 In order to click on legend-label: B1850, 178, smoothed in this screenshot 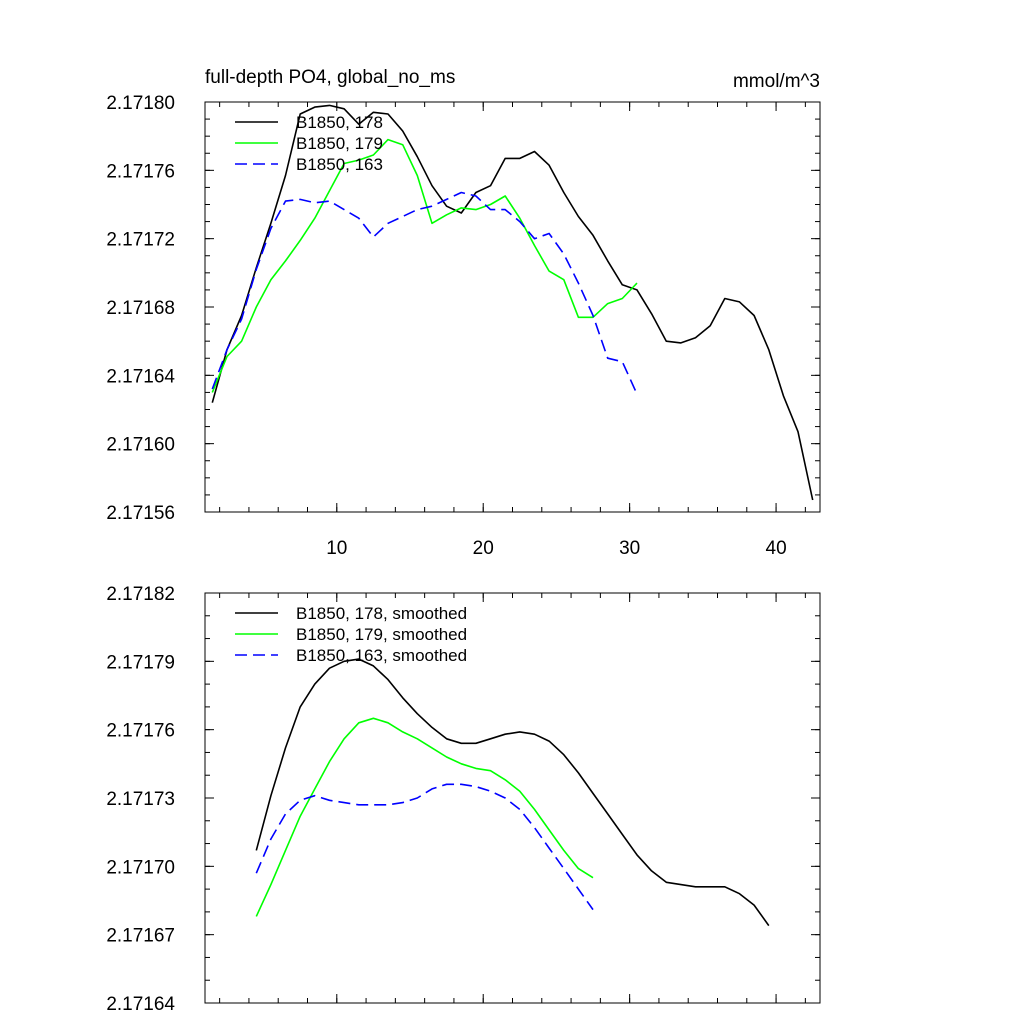, I will do `click(381, 613)`.